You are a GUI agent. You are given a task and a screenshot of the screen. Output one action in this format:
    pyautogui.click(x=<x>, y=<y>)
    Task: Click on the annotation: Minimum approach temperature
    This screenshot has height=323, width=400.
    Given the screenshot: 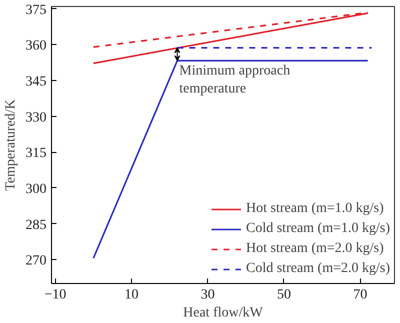 What is the action you would take?
    pyautogui.click(x=234, y=80)
    